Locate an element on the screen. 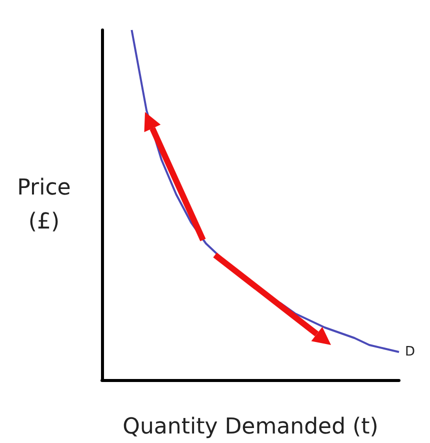 The image size is (430, 443). y-axis-title: Price (£) is located at coordinates (44, 205).